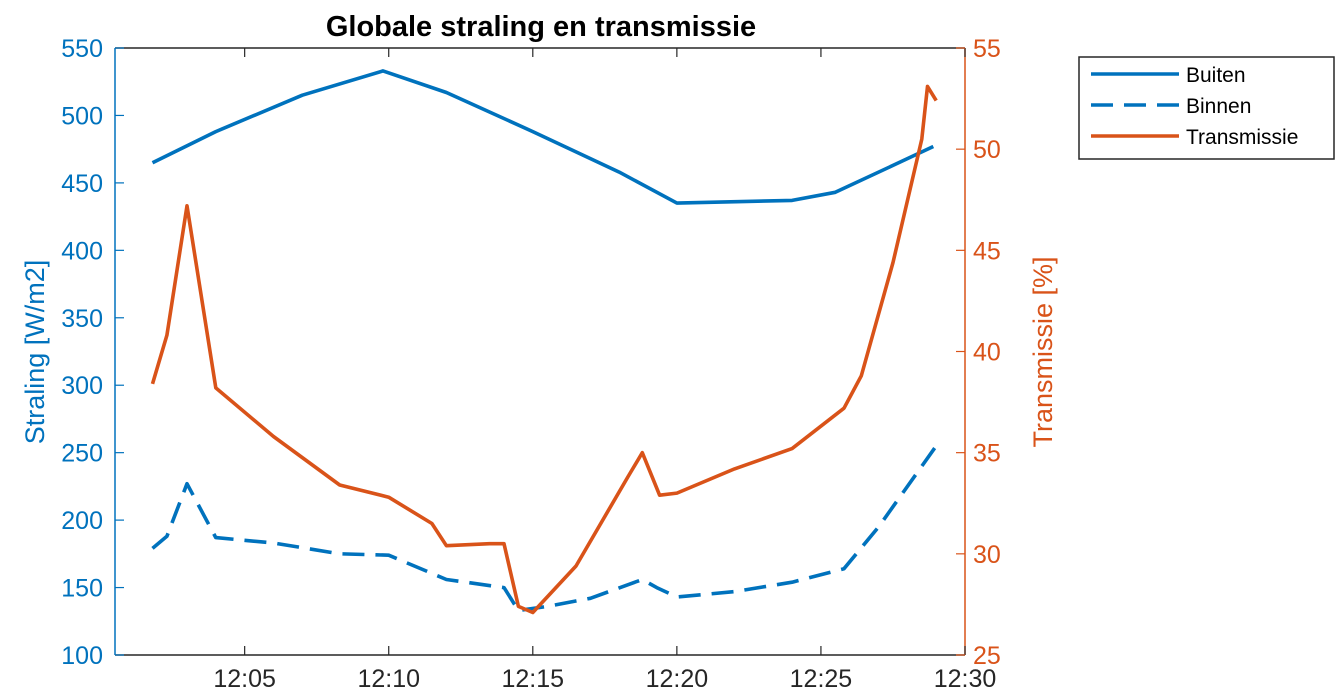 This screenshot has width=1344, height=699. I want to click on legend-label-binnen: Binnen, so click(1218, 106).